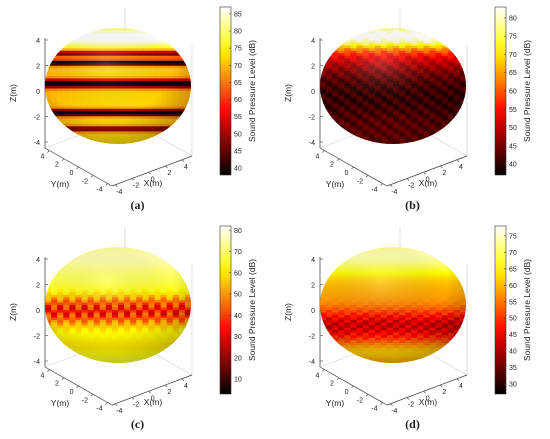 Image resolution: width=550 pixels, height=439 pixels. Describe the element at coordinates (412, 424) in the screenshot. I see `caption-d: (d)` at that location.